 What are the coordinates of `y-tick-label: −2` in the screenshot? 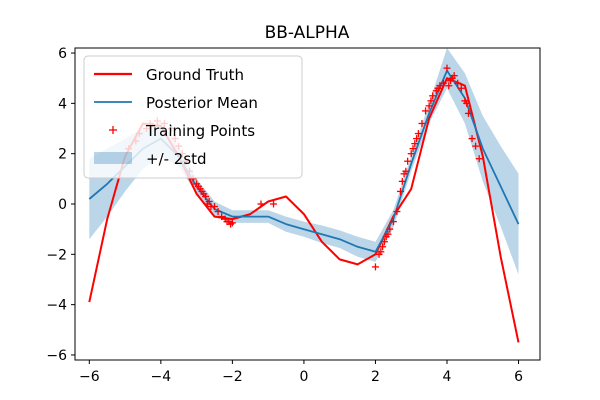 It's located at (56, 255).